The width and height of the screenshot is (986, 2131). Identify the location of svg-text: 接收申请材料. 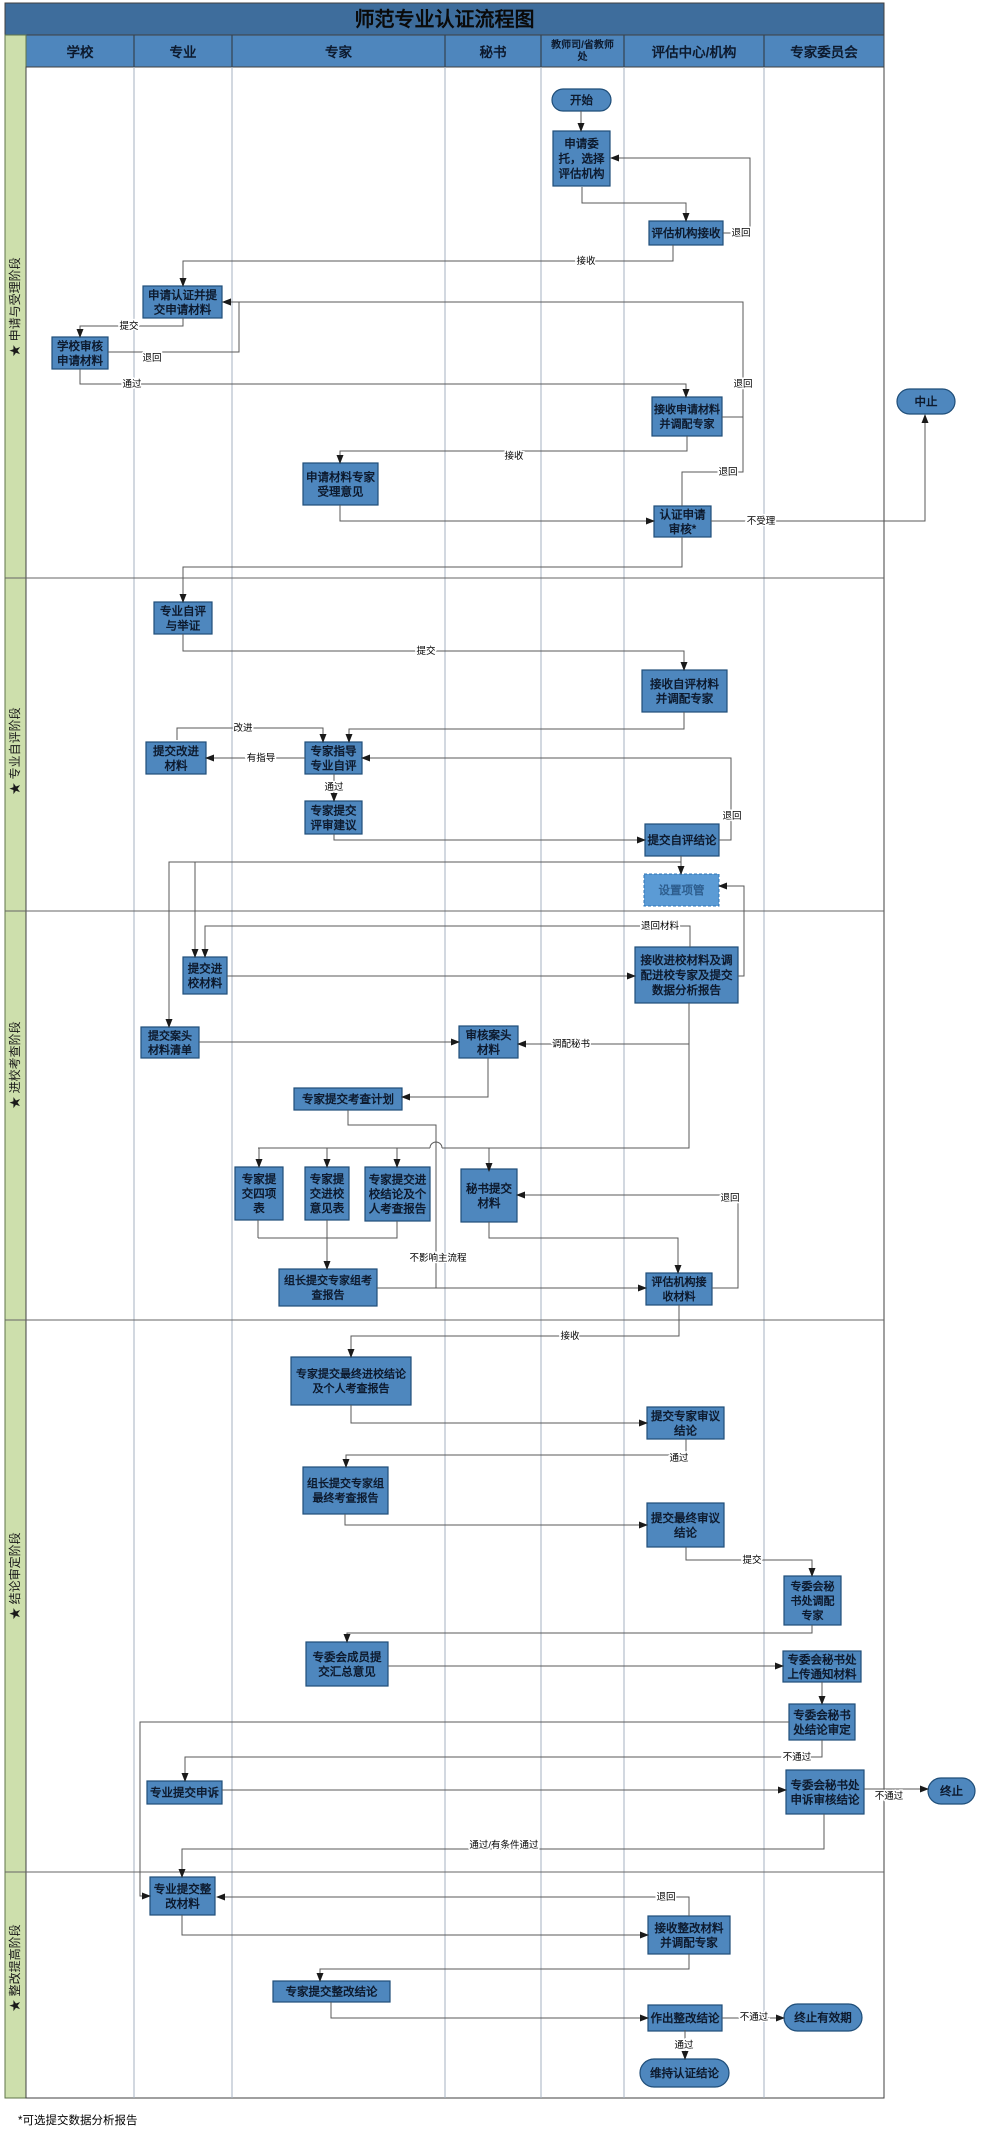
(687, 409).